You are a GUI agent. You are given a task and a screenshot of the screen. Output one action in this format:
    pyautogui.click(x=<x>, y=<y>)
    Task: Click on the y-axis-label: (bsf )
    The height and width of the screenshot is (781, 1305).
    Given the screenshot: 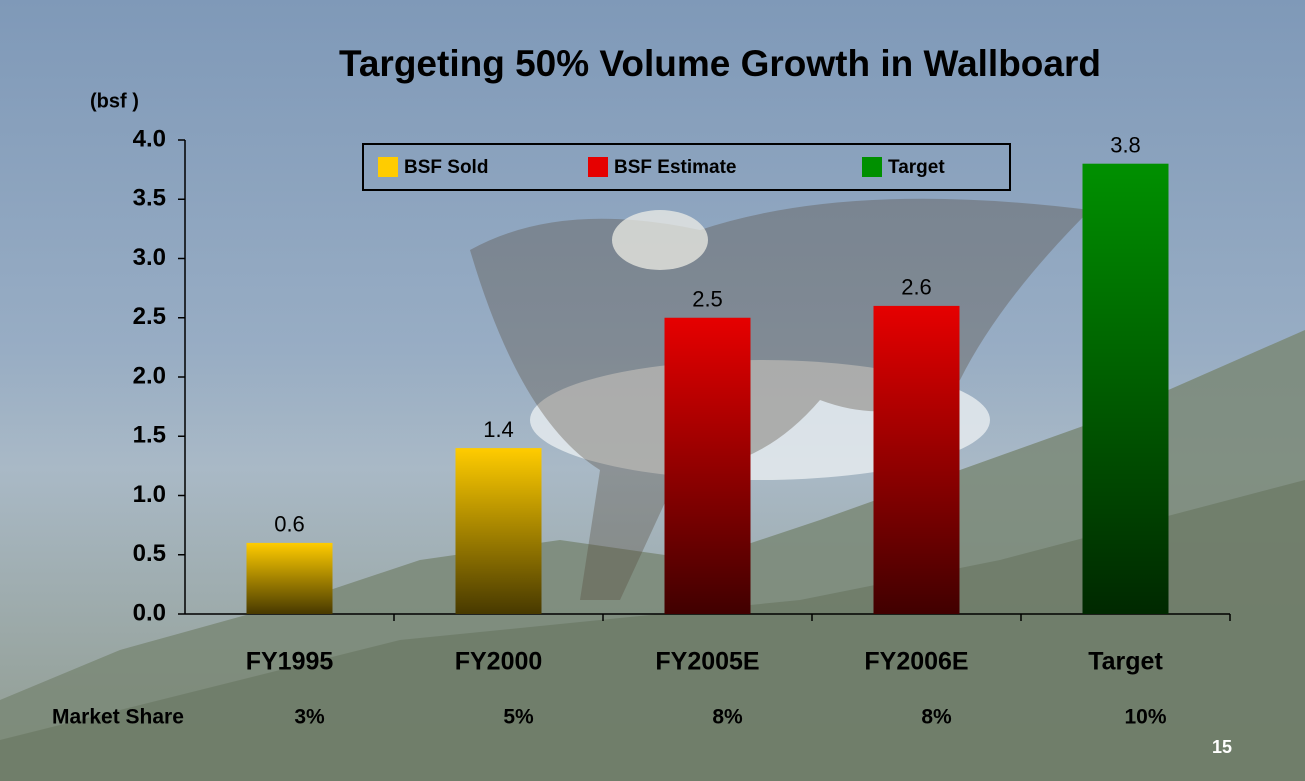 What is the action you would take?
    pyautogui.click(x=114, y=101)
    